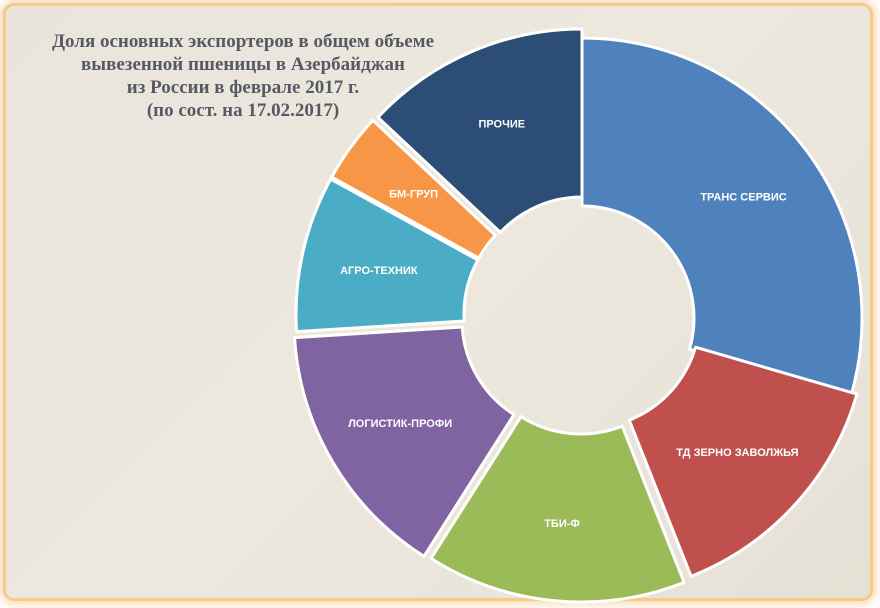 This screenshot has height=608, width=880. I want to click on title-line-4: (по сост. на 17.02.2017), so click(243, 110).